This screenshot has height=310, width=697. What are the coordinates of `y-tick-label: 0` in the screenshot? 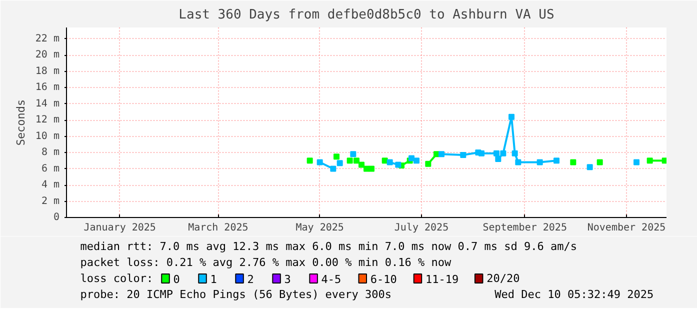 It's located at (56, 217).